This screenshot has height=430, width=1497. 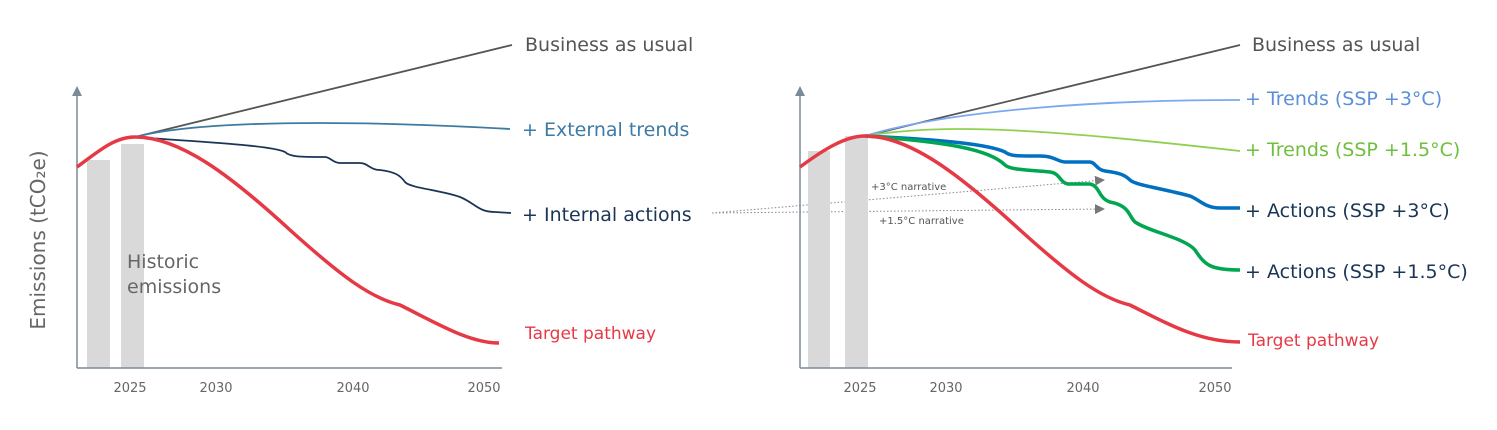 I want to click on label-actions-15c: + Actions (SSP +1.5°C), so click(x=1356, y=272).